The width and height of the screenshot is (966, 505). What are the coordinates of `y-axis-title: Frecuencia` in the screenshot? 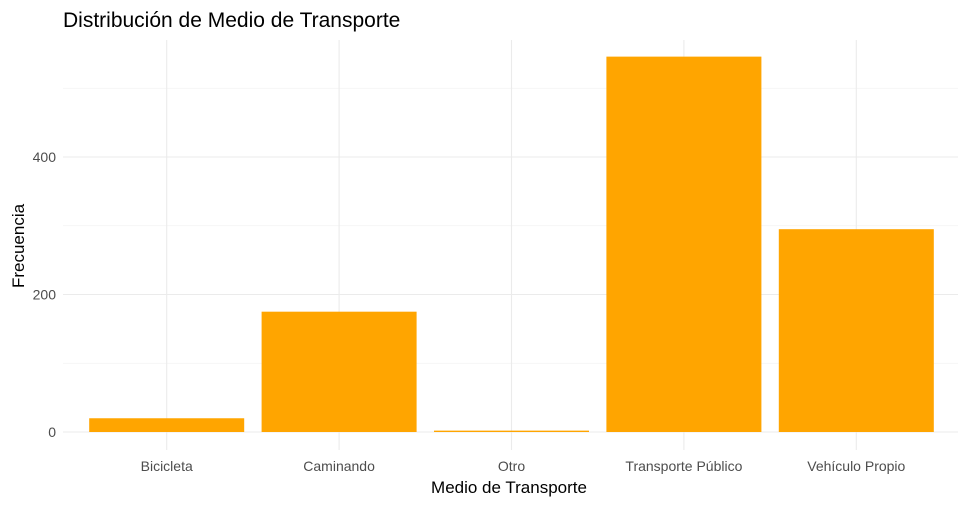 It's located at (18, 245).